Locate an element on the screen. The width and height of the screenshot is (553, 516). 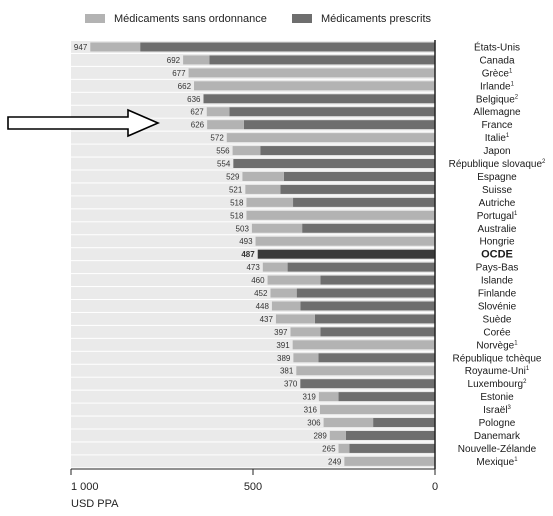
country-label: République tchèque is located at coordinates (497, 358).